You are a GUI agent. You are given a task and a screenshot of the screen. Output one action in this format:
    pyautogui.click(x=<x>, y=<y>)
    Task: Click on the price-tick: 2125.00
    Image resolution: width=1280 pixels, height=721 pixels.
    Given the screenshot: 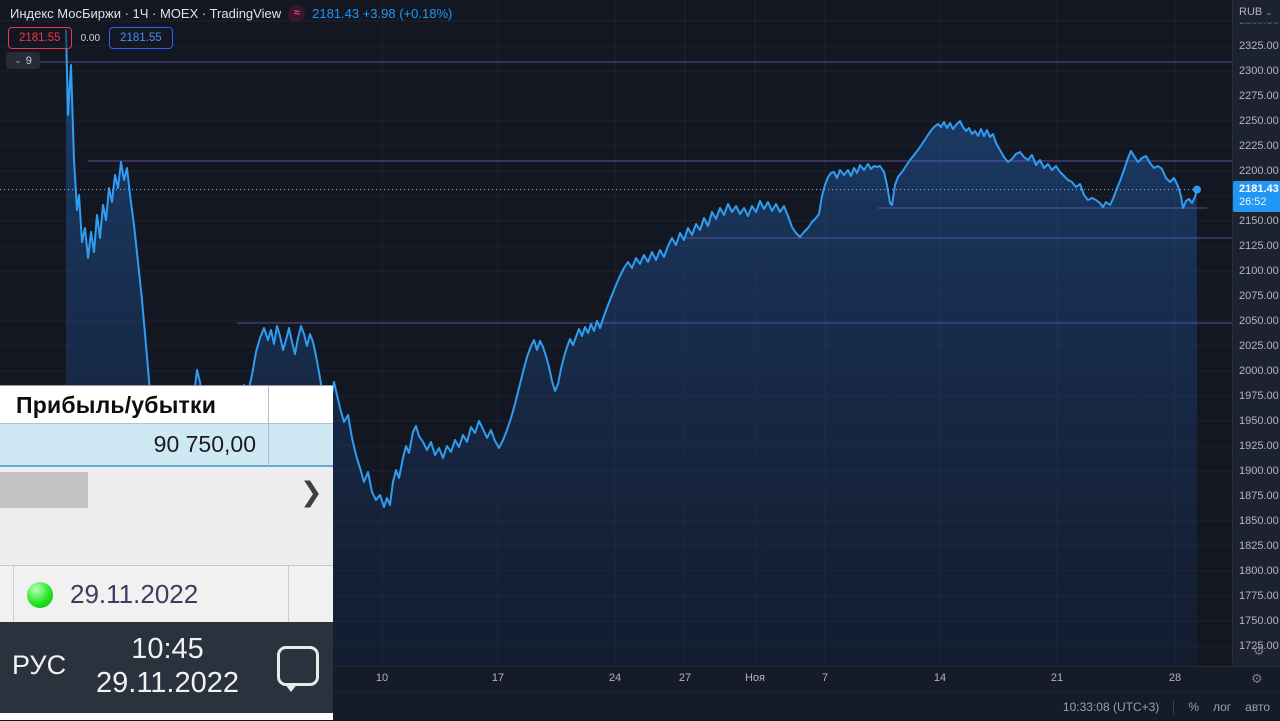 What is the action you would take?
    pyautogui.click(x=1259, y=246)
    